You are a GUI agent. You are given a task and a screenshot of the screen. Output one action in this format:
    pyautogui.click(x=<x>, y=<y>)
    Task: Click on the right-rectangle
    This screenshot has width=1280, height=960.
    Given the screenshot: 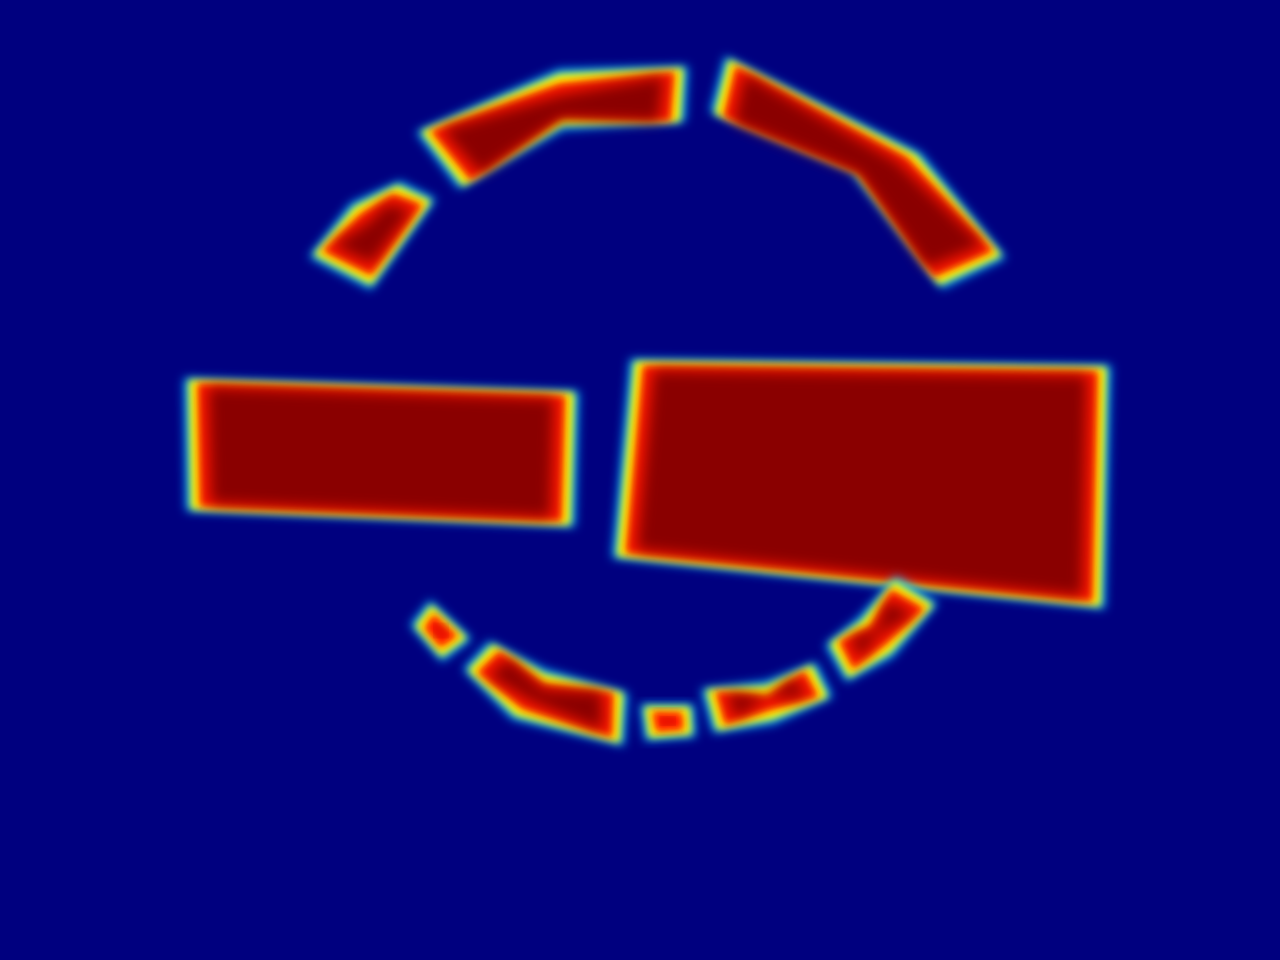 What is the action you would take?
    pyautogui.click(x=861, y=484)
    